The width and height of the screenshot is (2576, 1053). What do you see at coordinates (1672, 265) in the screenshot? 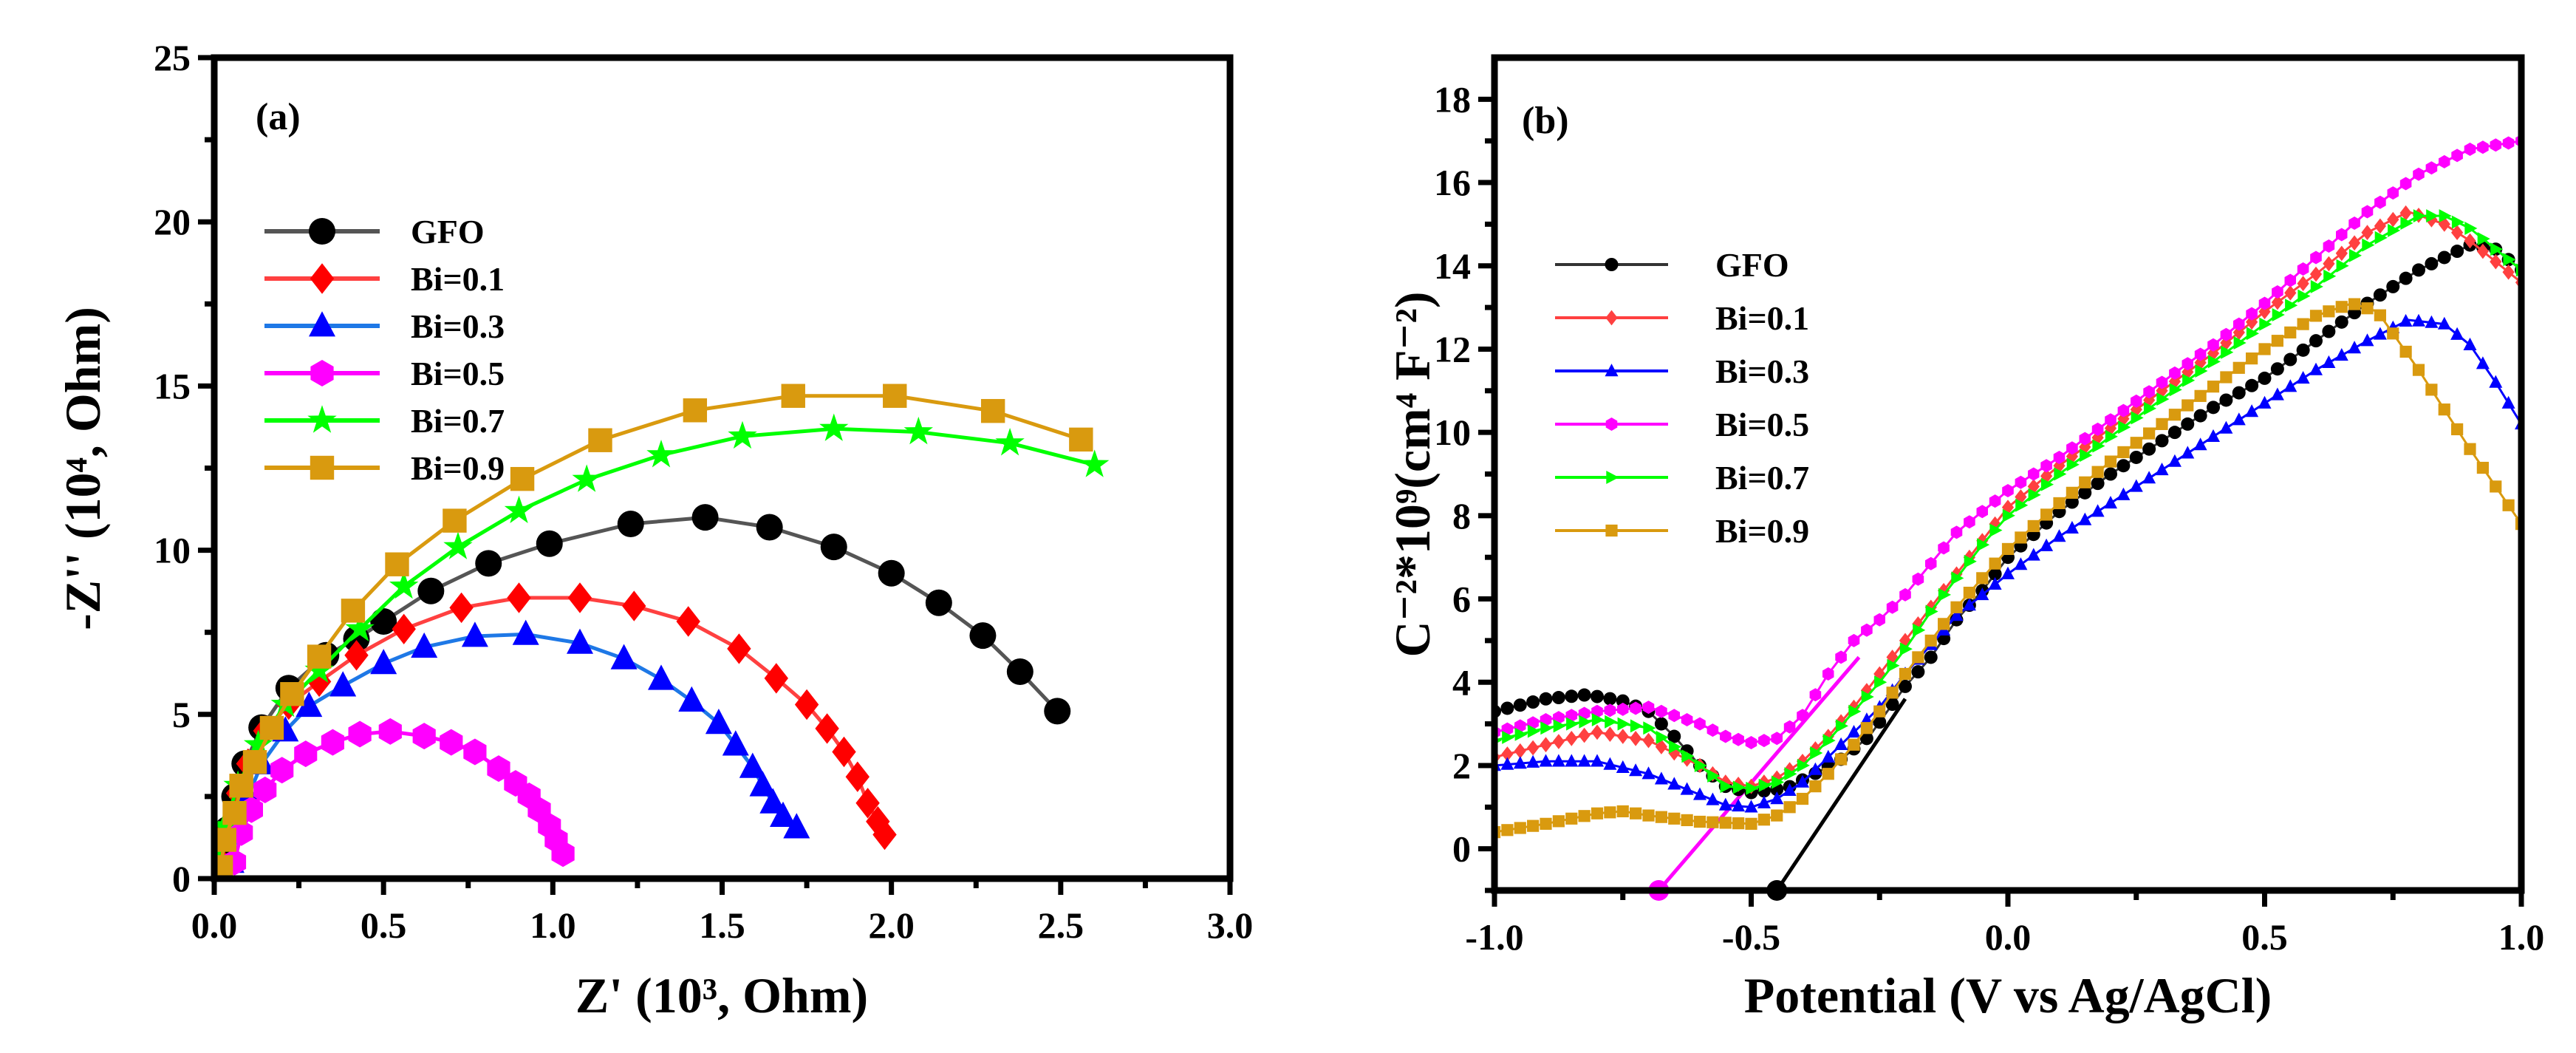
I see `legend-item-gfo: GFO` at bounding box center [1672, 265].